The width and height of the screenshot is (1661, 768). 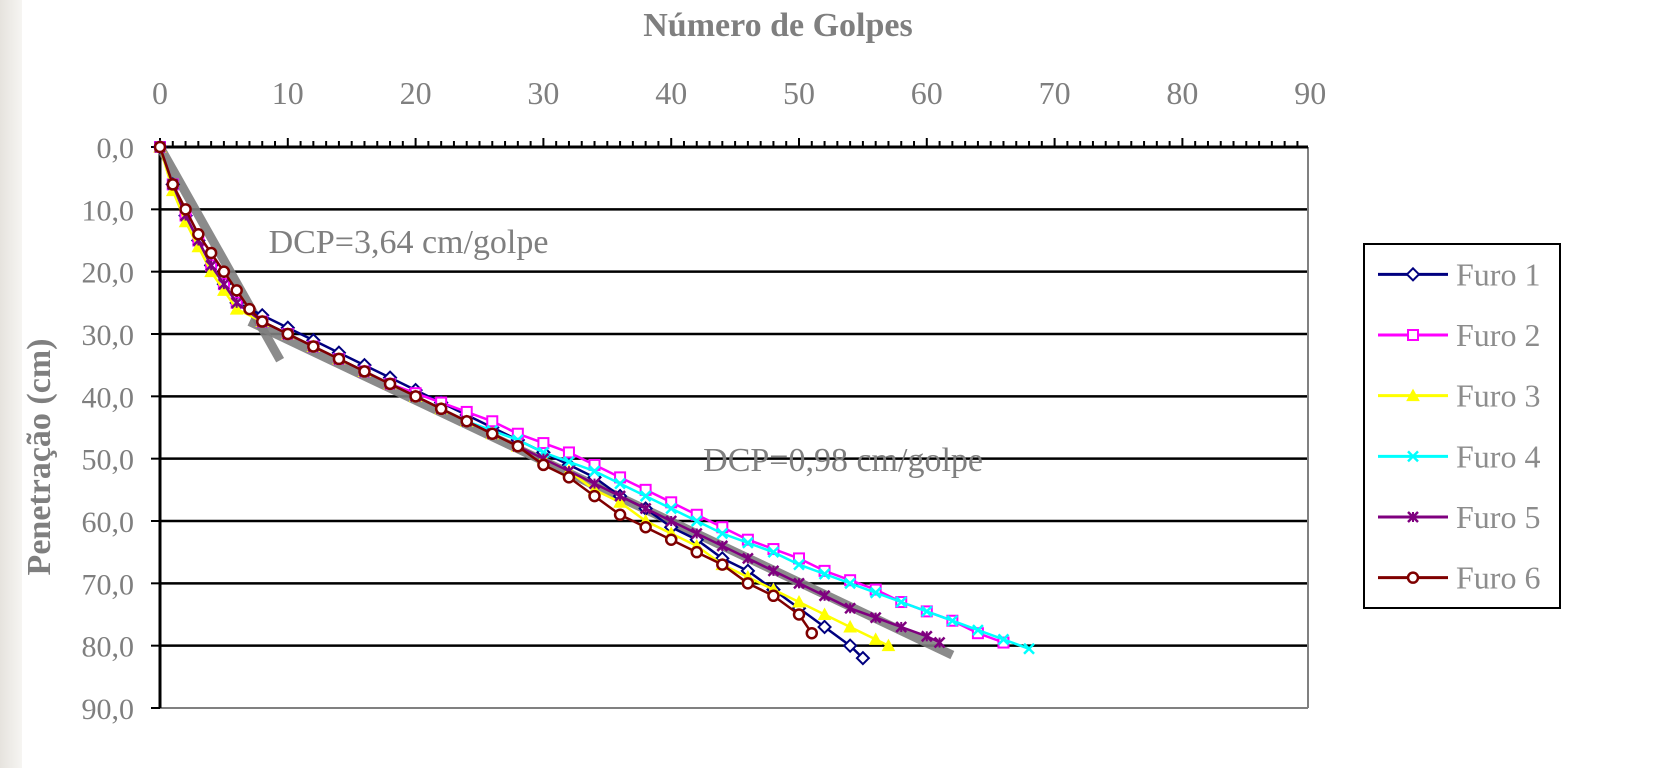 What do you see at coordinates (108, 522) in the screenshot?
I see `y-tick-label: 60,0` at bounding box center [108, 522].